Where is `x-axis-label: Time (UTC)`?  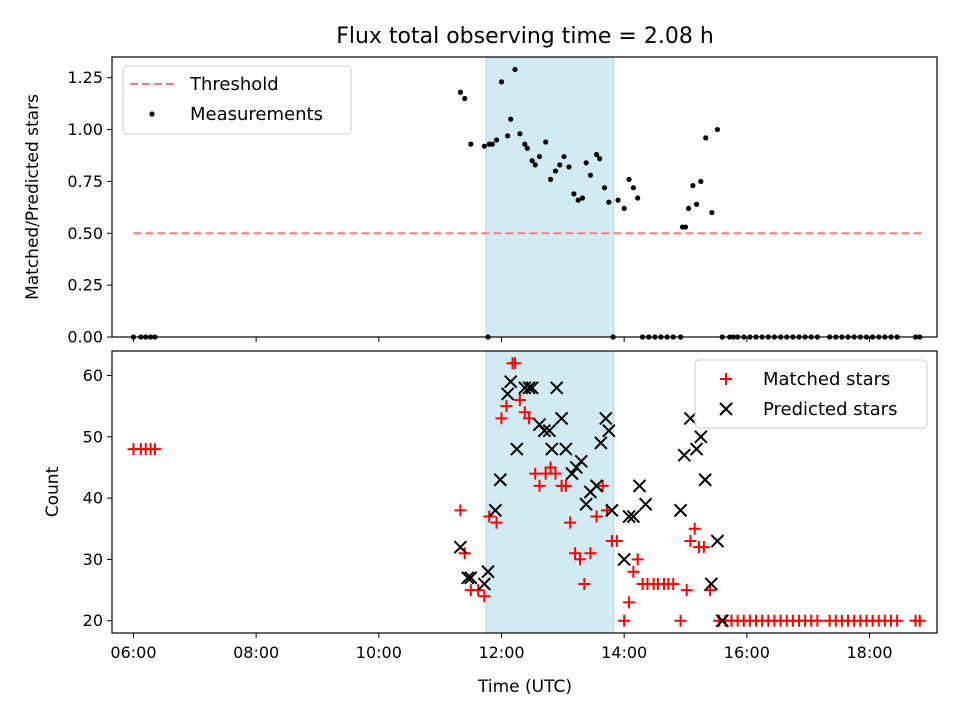 x-axis-label: Time (UTC) is located at coordinates (524, 687).